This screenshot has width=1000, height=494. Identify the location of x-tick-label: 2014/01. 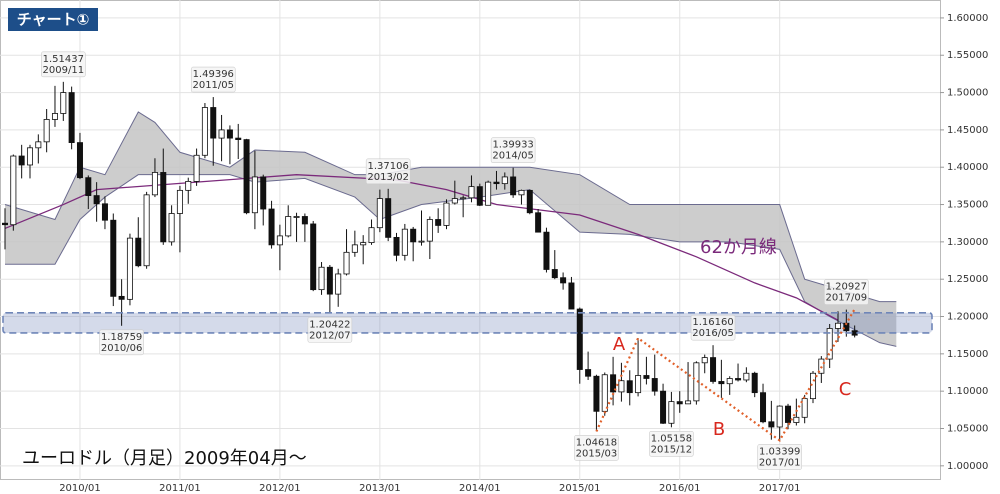
(480, 488).